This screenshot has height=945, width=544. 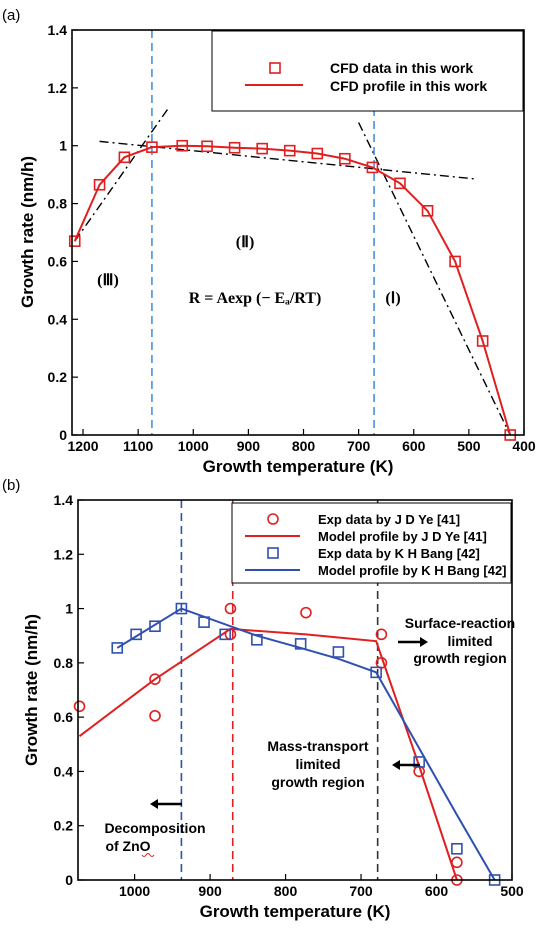 What do you see at coordinates (127, 846) in the screenshot?
I see `annotation-line: of ZnO` at bounding box center [127, 846].